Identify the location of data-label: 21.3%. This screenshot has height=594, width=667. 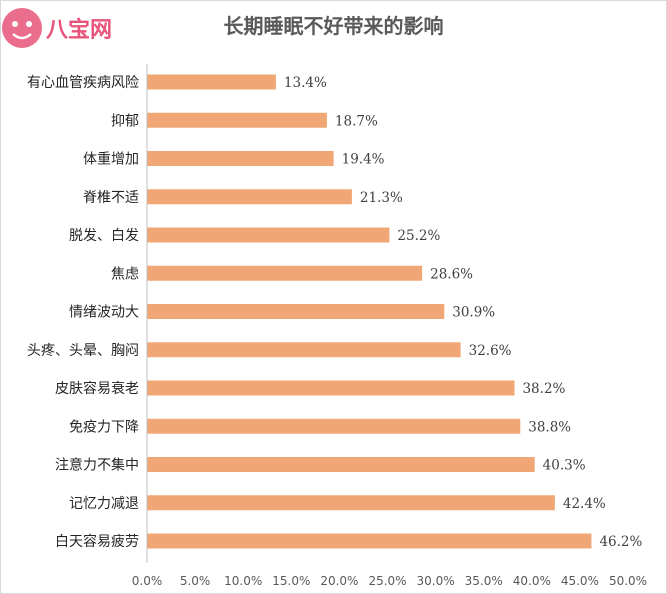
(381, 198).